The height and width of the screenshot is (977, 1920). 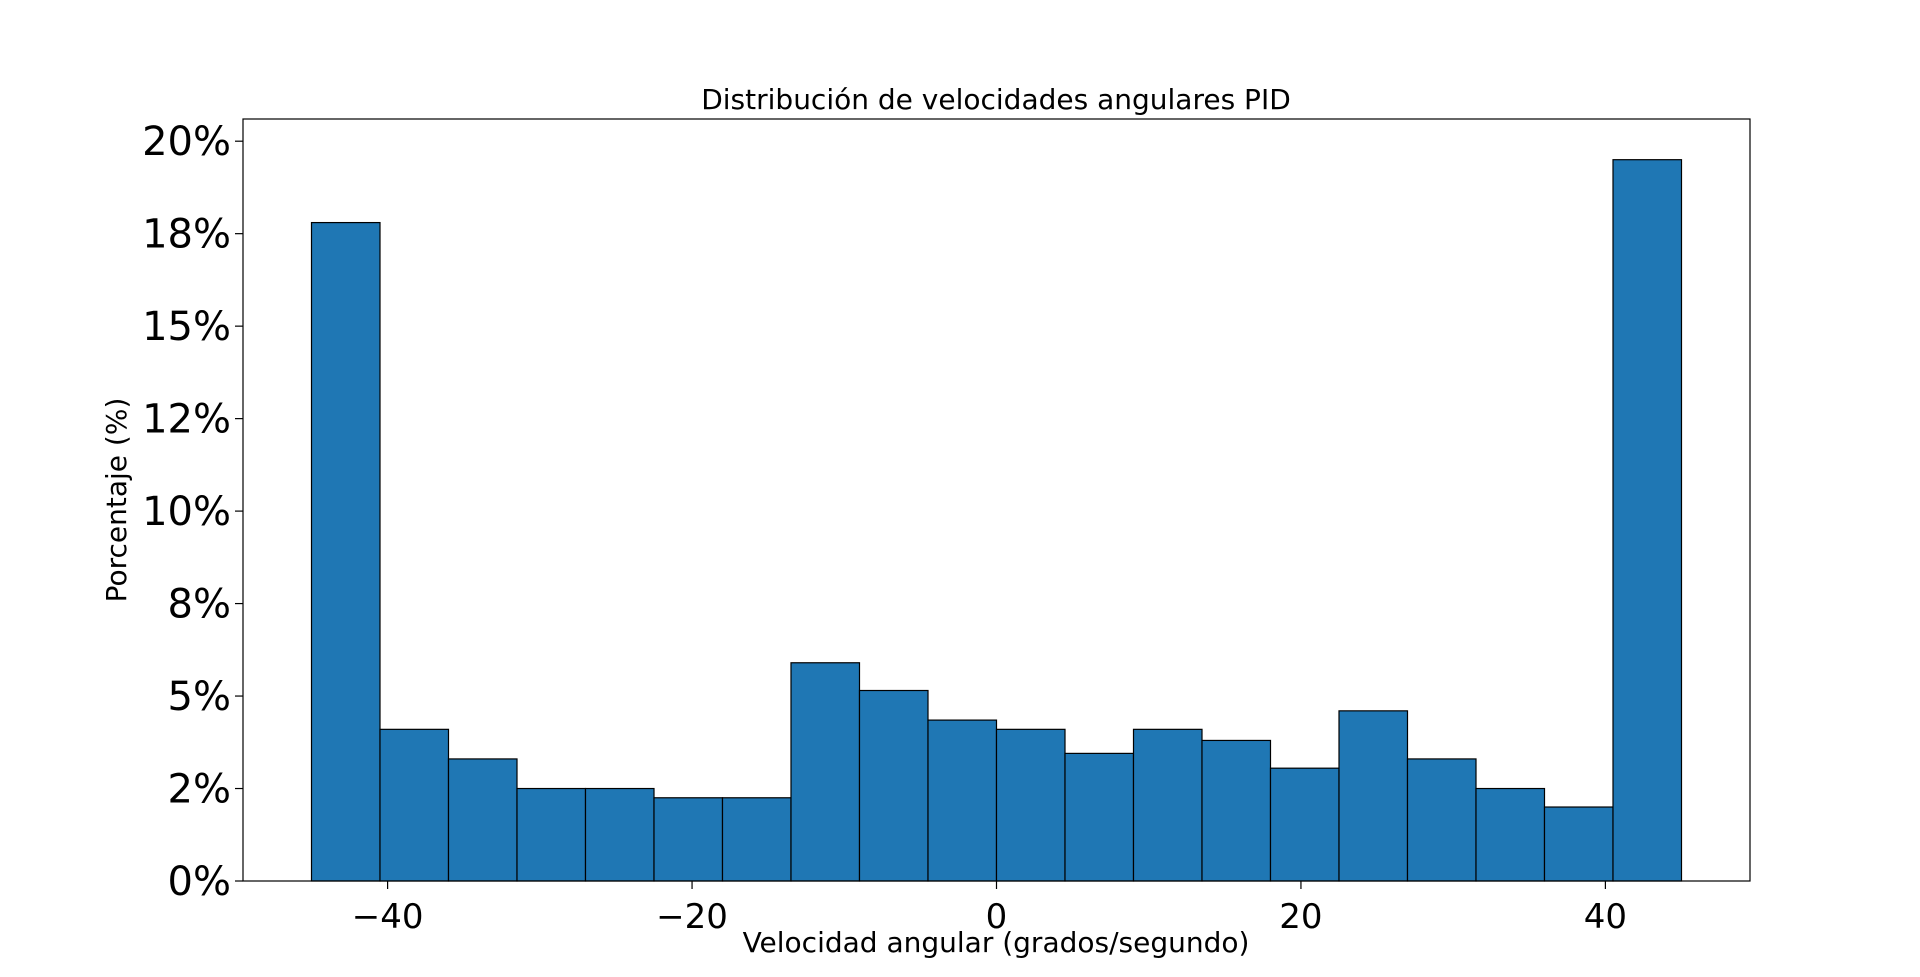 I want to click on x-tick-label: −40, so click(x=388, y=917).